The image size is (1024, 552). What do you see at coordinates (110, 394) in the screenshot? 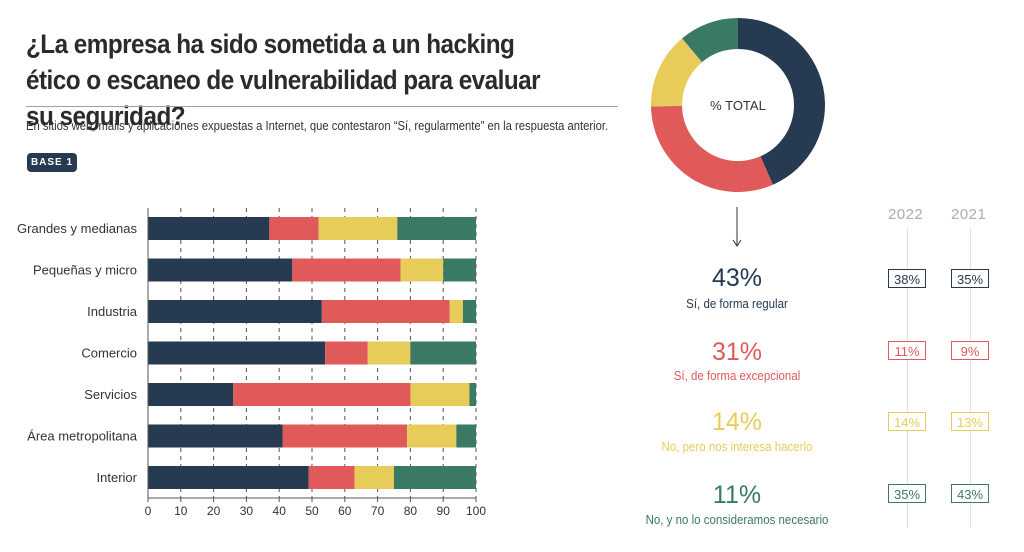
I see `category-label: Servicios` at bounding box center [110, 394].